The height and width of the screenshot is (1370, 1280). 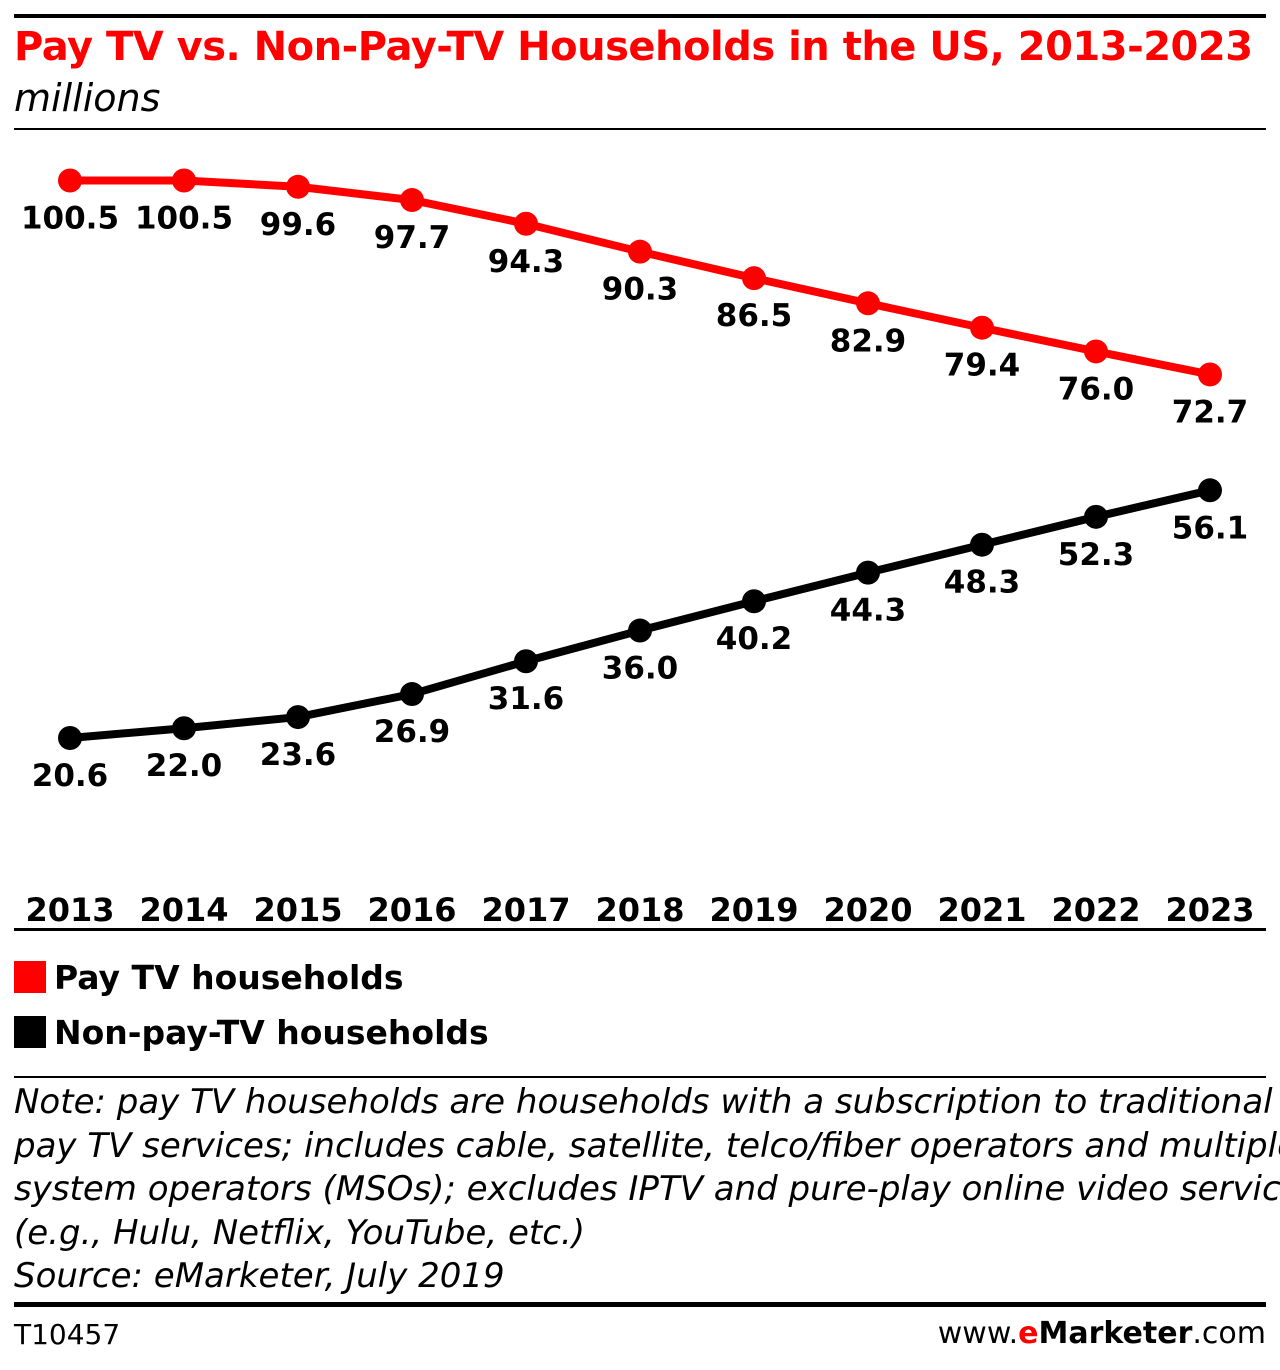 What do you see at coordinates (868, 303) in the screenshot?
I see `data-point-pay-tv-2020` at bounding box center [868, 303].